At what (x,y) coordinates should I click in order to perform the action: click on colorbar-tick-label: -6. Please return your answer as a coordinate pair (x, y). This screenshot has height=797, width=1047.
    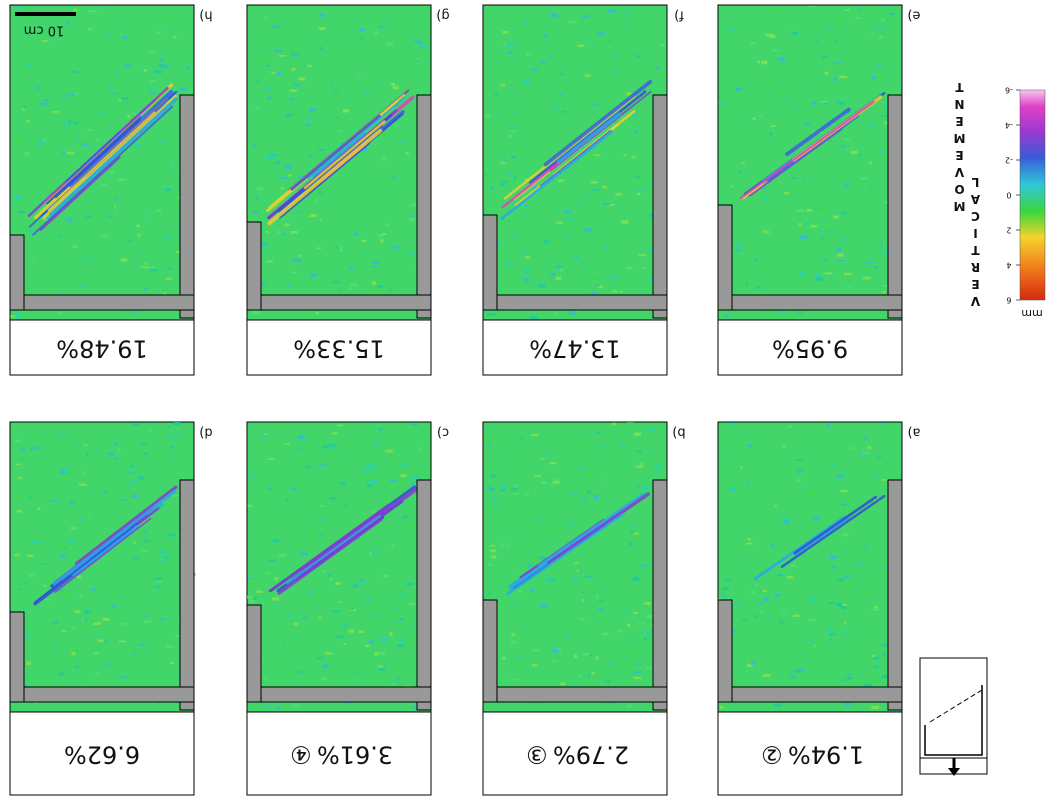
    Looking at the image, I should click on (1009, 90).